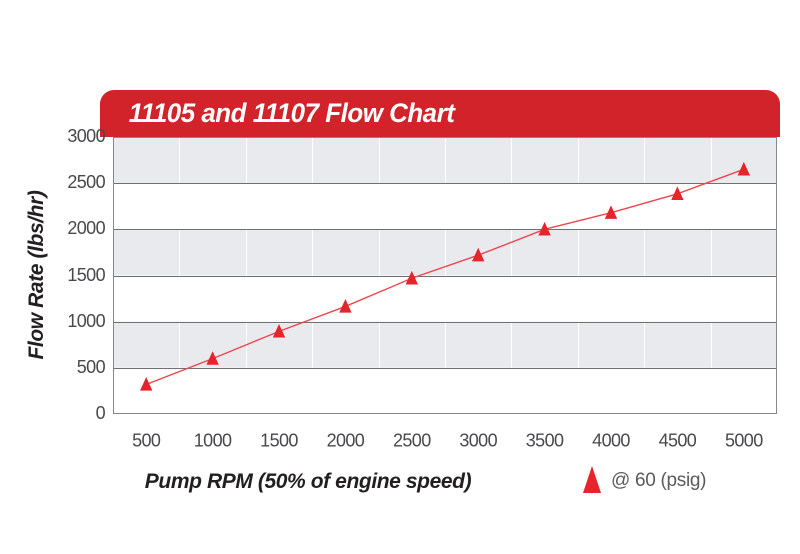  What do you see at coordinates (100, 413) in the screenshot?
I see `y-tick-label: 0` at bounding box center [100, 413].